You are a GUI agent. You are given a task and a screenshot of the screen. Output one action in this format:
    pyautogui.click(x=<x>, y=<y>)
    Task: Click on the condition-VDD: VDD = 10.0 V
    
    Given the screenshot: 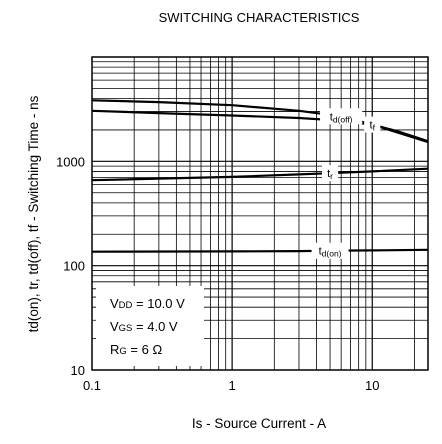 What is the action you would take?
    pyautogui.click(x=147, y=303)
    